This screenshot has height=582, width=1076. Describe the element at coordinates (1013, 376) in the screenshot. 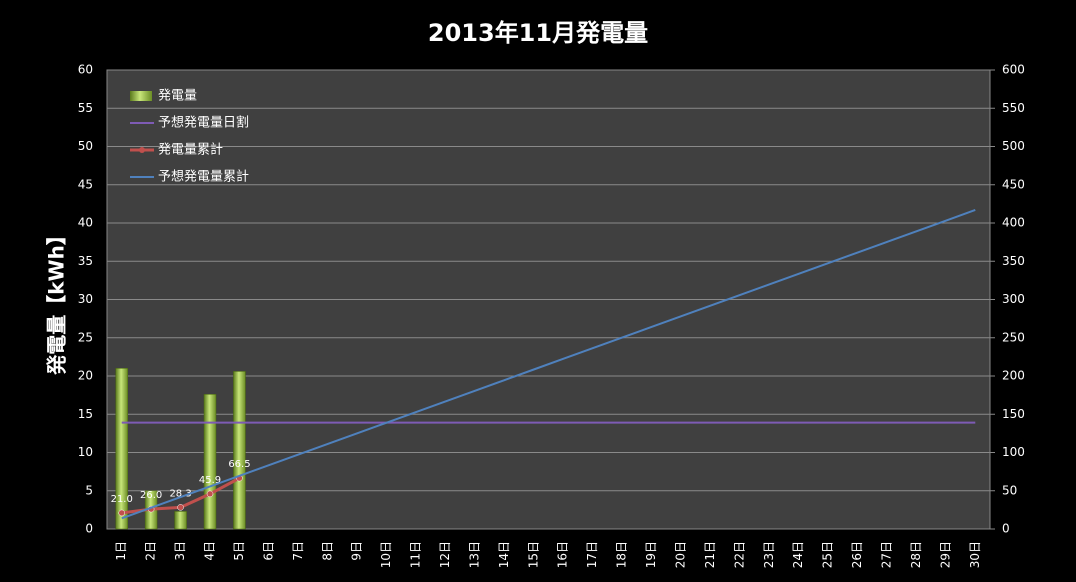

I see `y2-tick-label: 200` at that location.